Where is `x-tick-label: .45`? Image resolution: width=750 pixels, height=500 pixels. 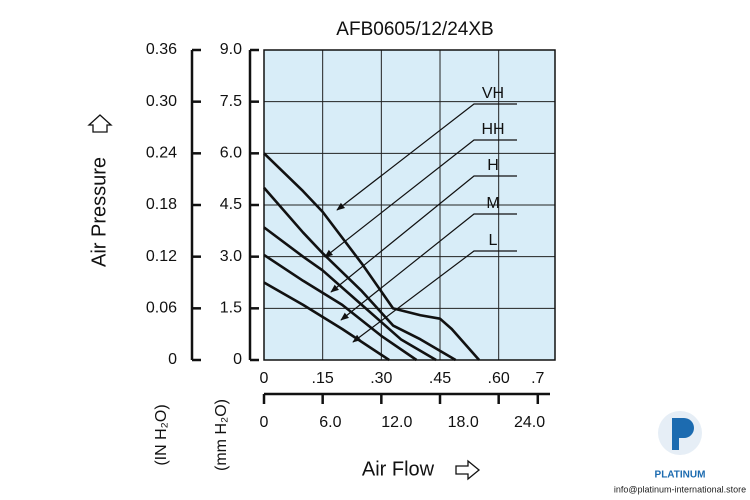 x-tick-label: .45 is located at coordinates (440, 378).